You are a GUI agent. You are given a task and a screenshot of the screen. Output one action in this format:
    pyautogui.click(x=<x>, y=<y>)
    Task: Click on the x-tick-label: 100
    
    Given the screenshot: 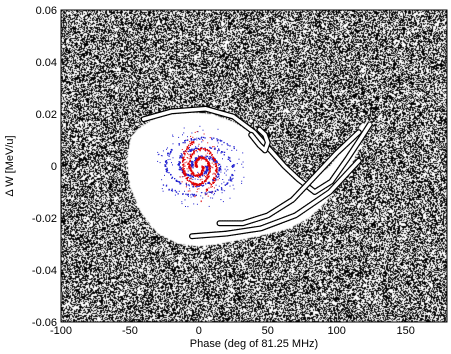 What is the action you would take?
    pyautogui.click(x=337, y=331)
    